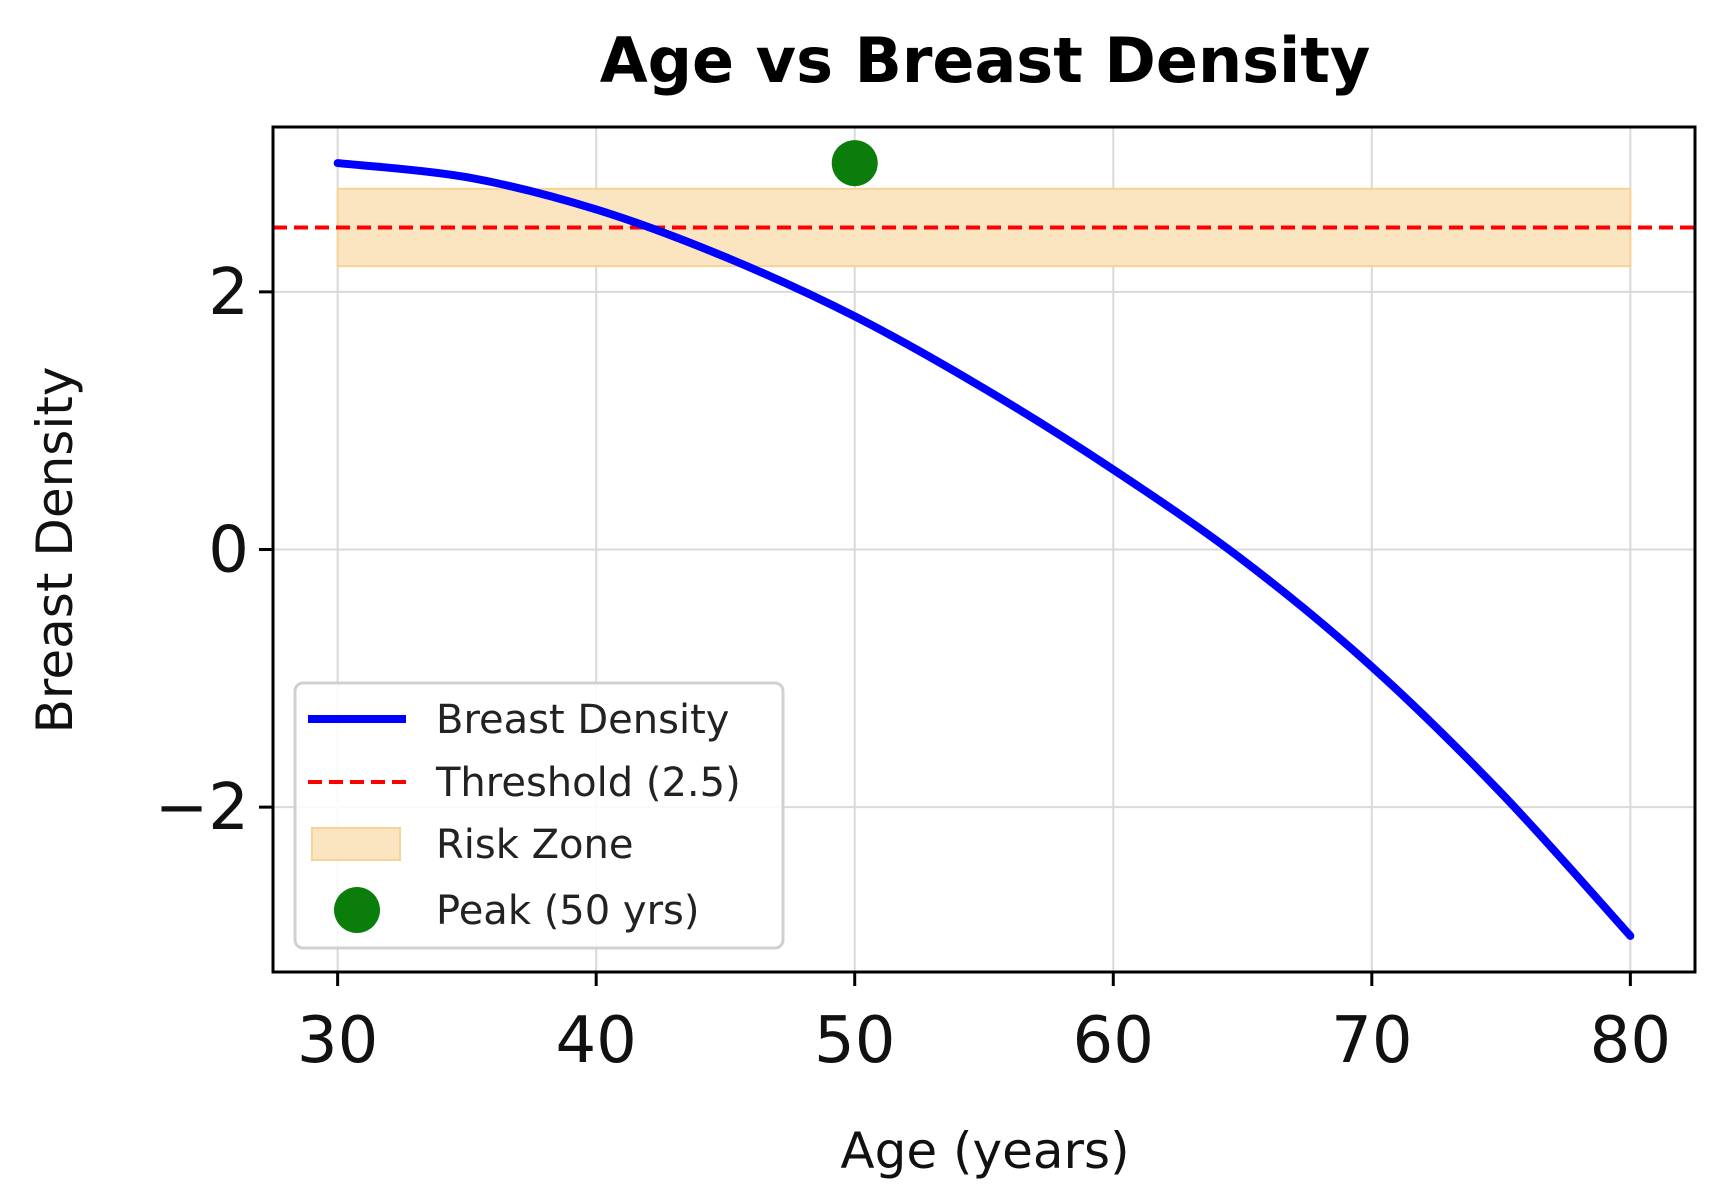 This screenshot has height=1204, width=1724. Describe the element at coordinates (356, 844) in the screenshot. I see `legend-swatch-risk-zone` at that location.